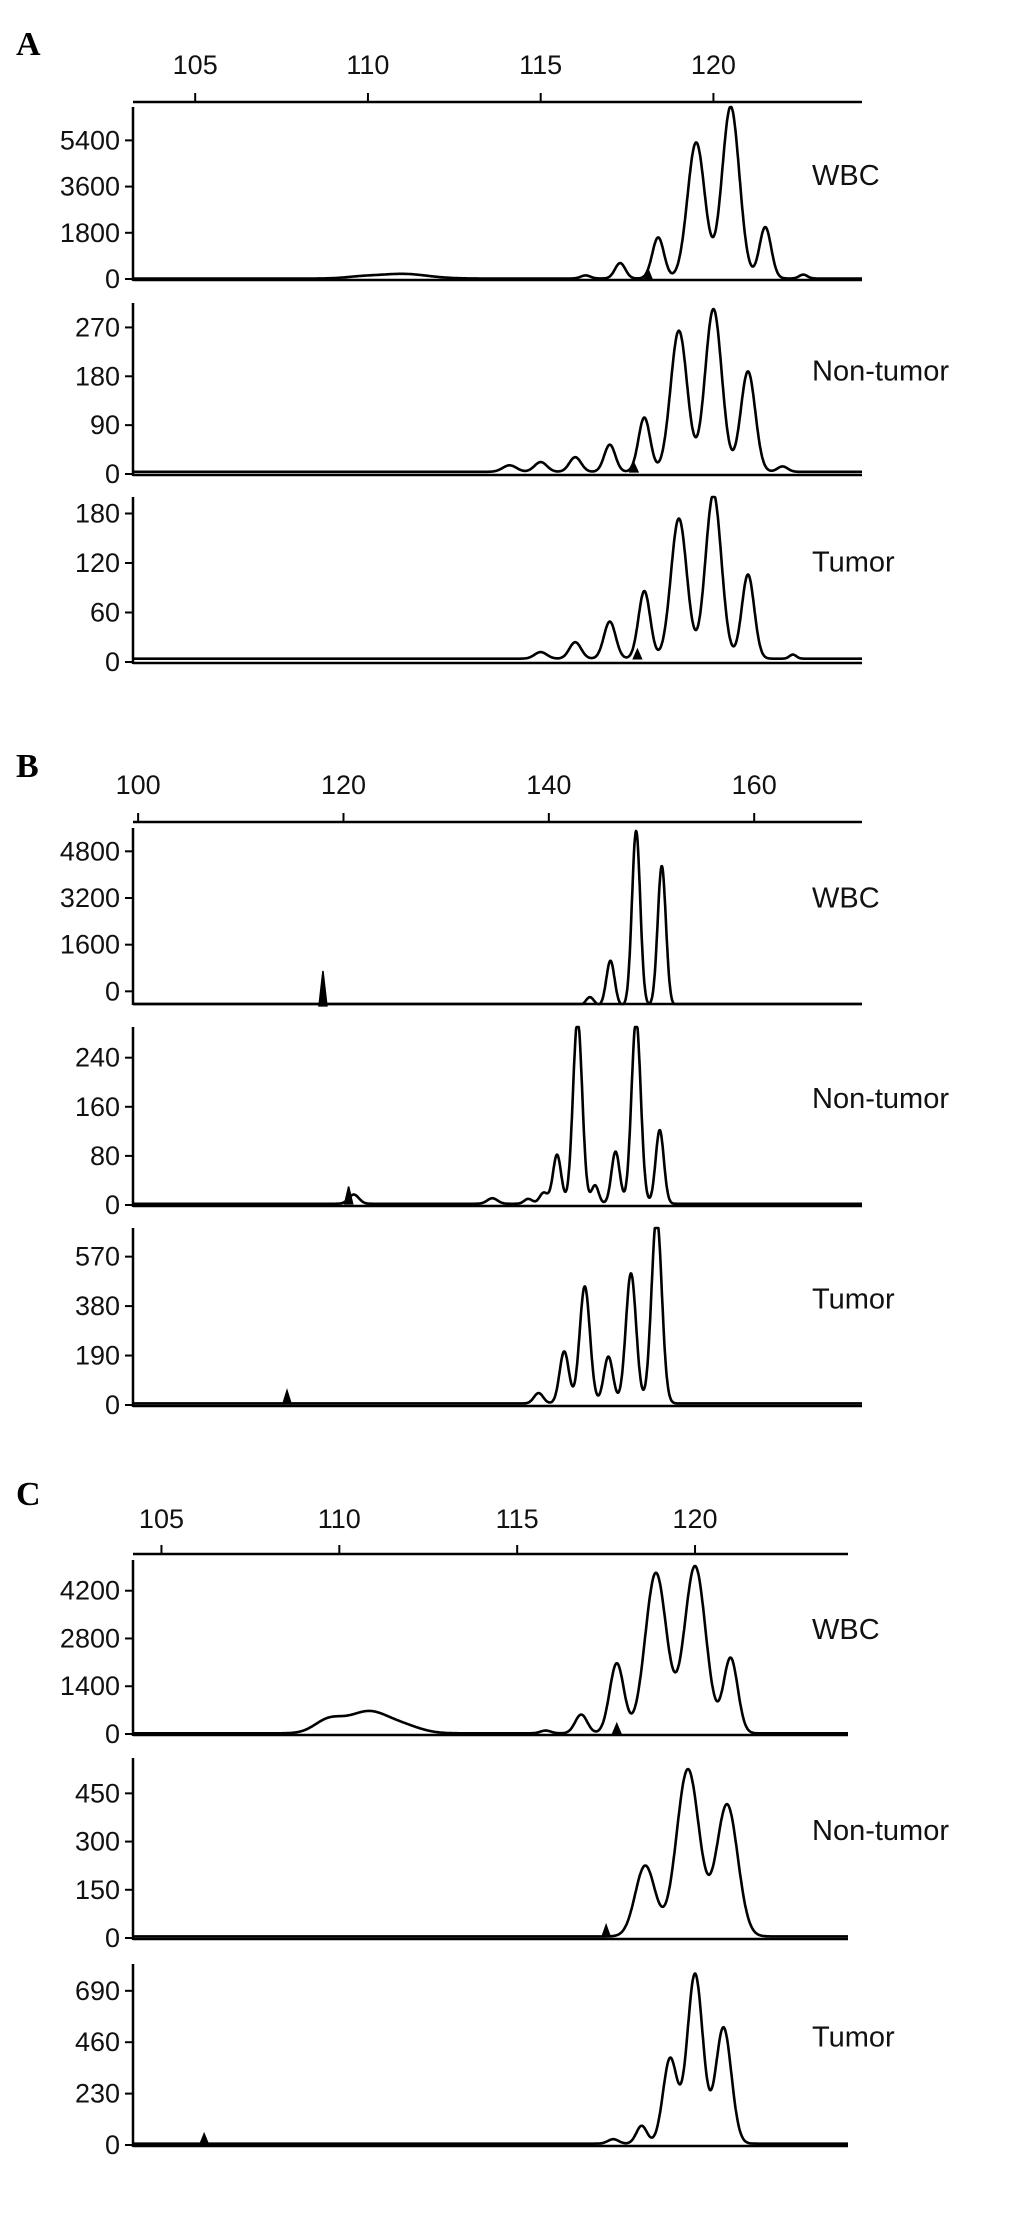 The width and height of the screenshot is (1033, 2222). Describe the element at coordinates (548, 785) in the screenshot. I see `x-tick-label: 140` at that location.